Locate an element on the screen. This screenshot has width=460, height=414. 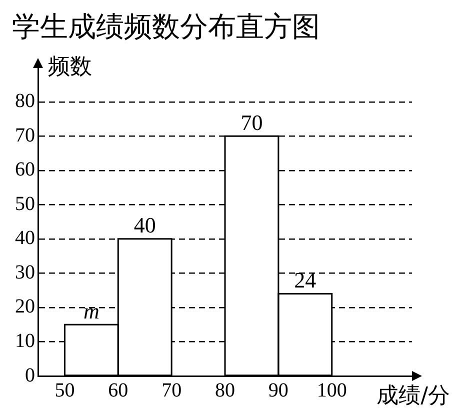
data-label: 24 is located at coordinates (305, 280).